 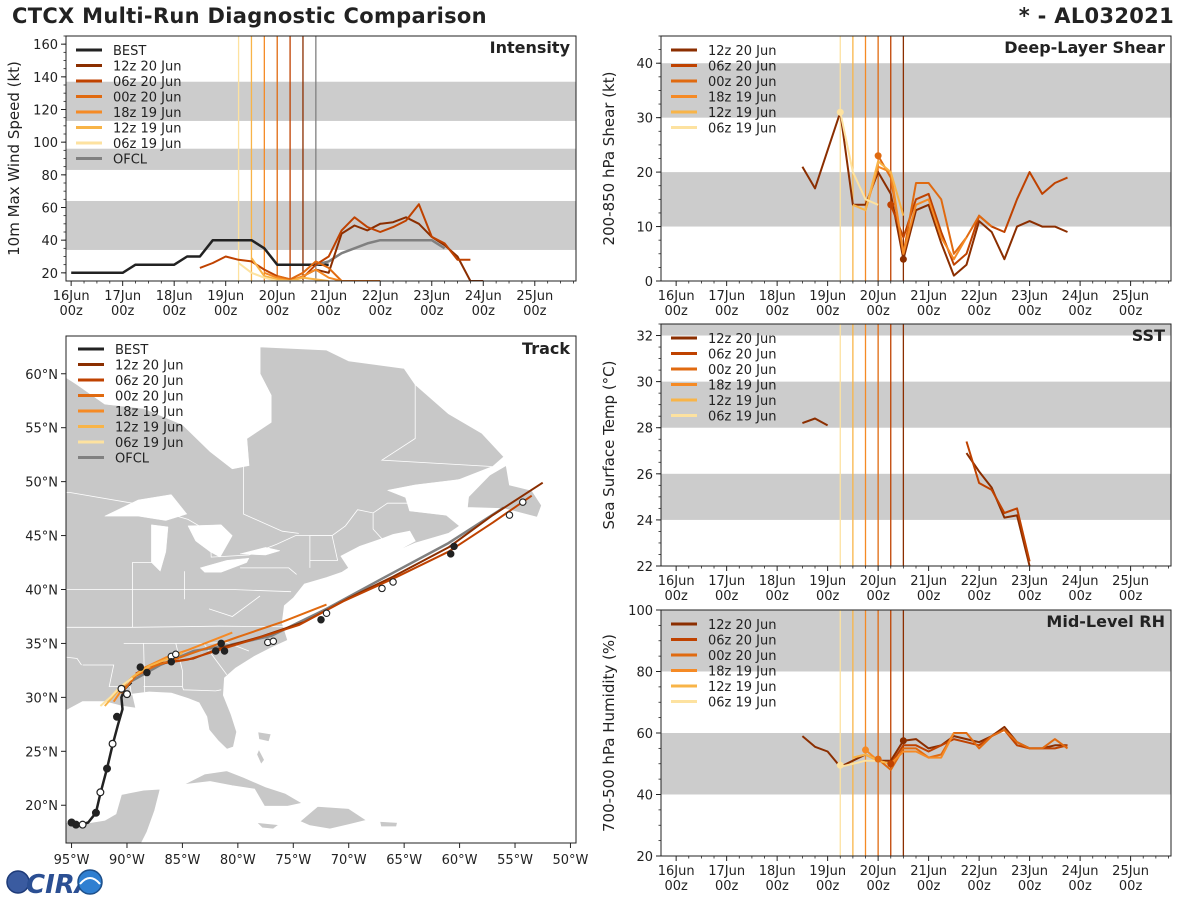 What do you see at coordinates (224, 565) in the screenshot?
I see `map-lake-erie` at bounding box center [224, 565].